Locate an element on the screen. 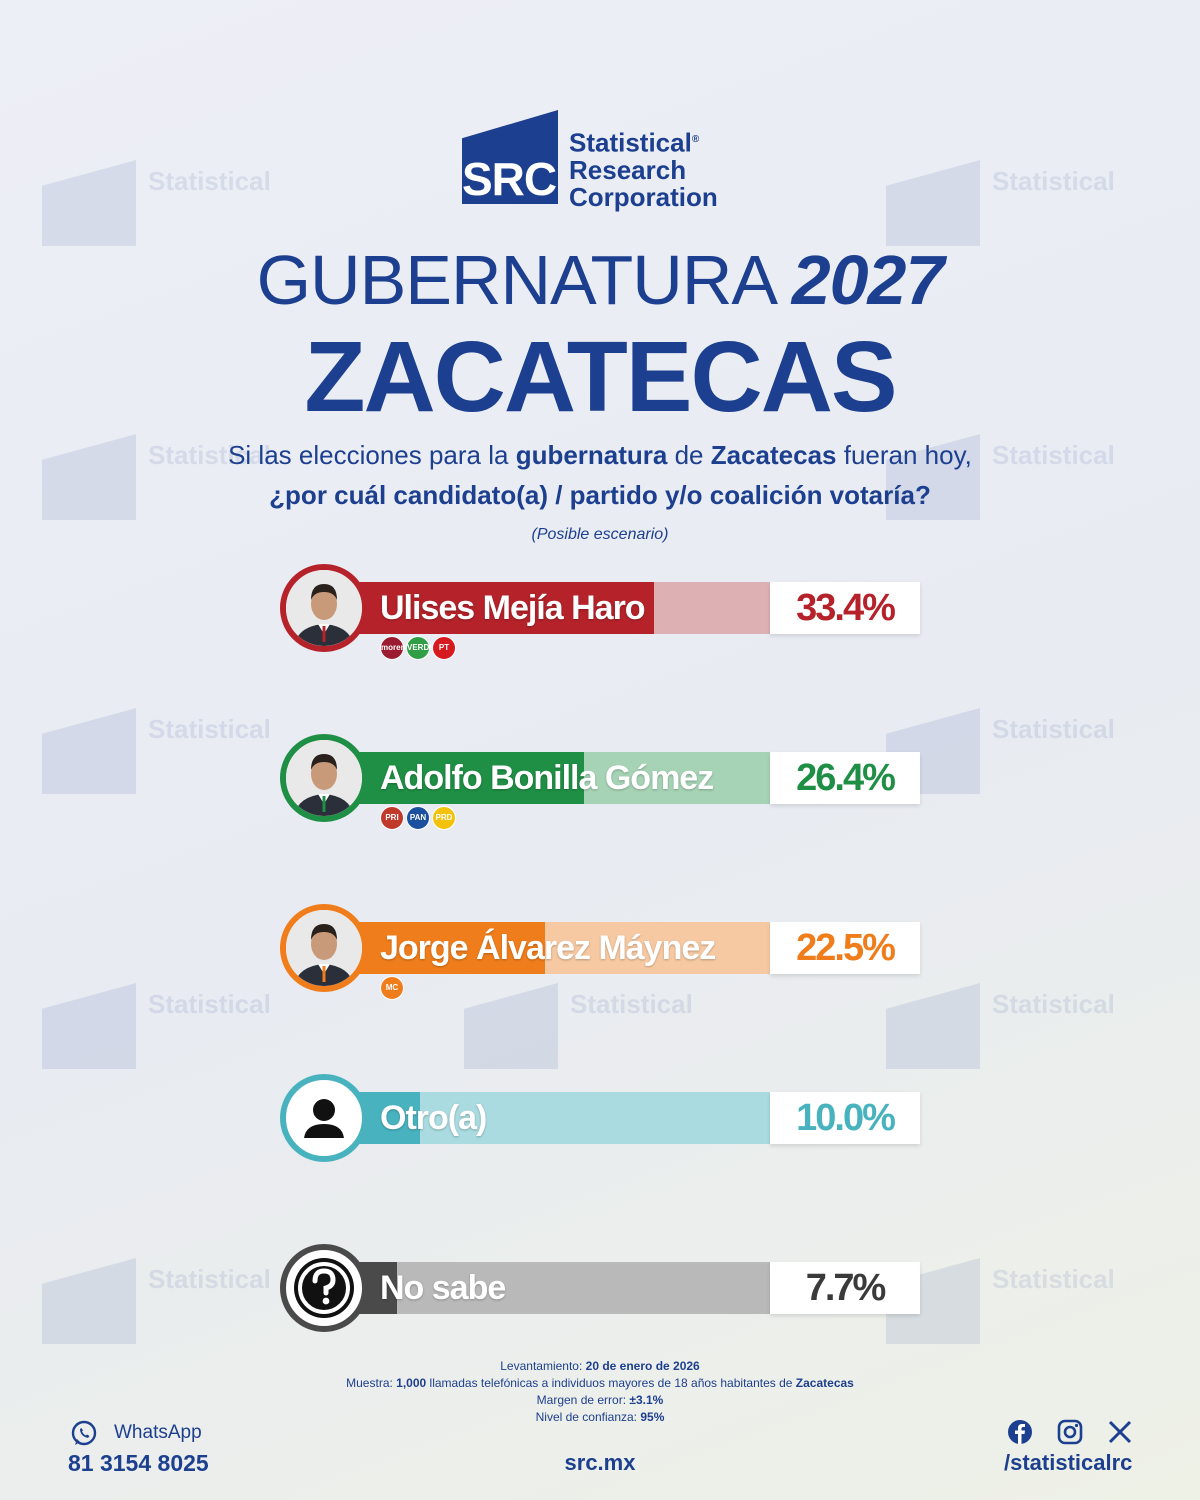 This screenshot has width=1200, height=1500. party-logo-icon: PRI is located at coordinates (392, 818).